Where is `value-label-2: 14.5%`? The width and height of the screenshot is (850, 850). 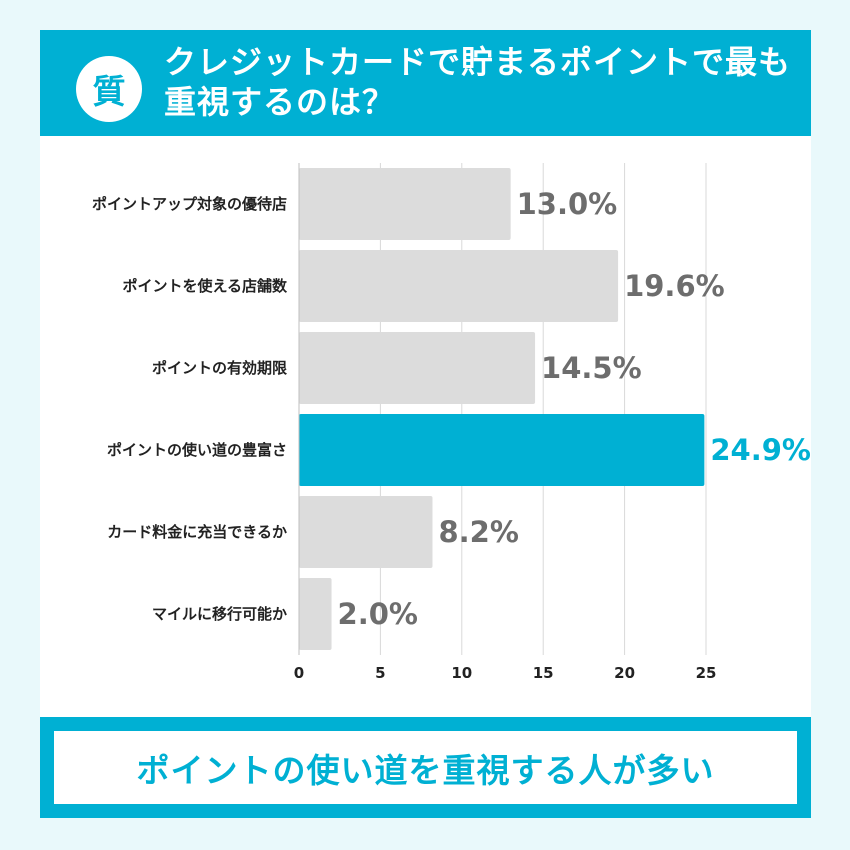
value-label-2: 14.5% is located at coordinates (591, 368).